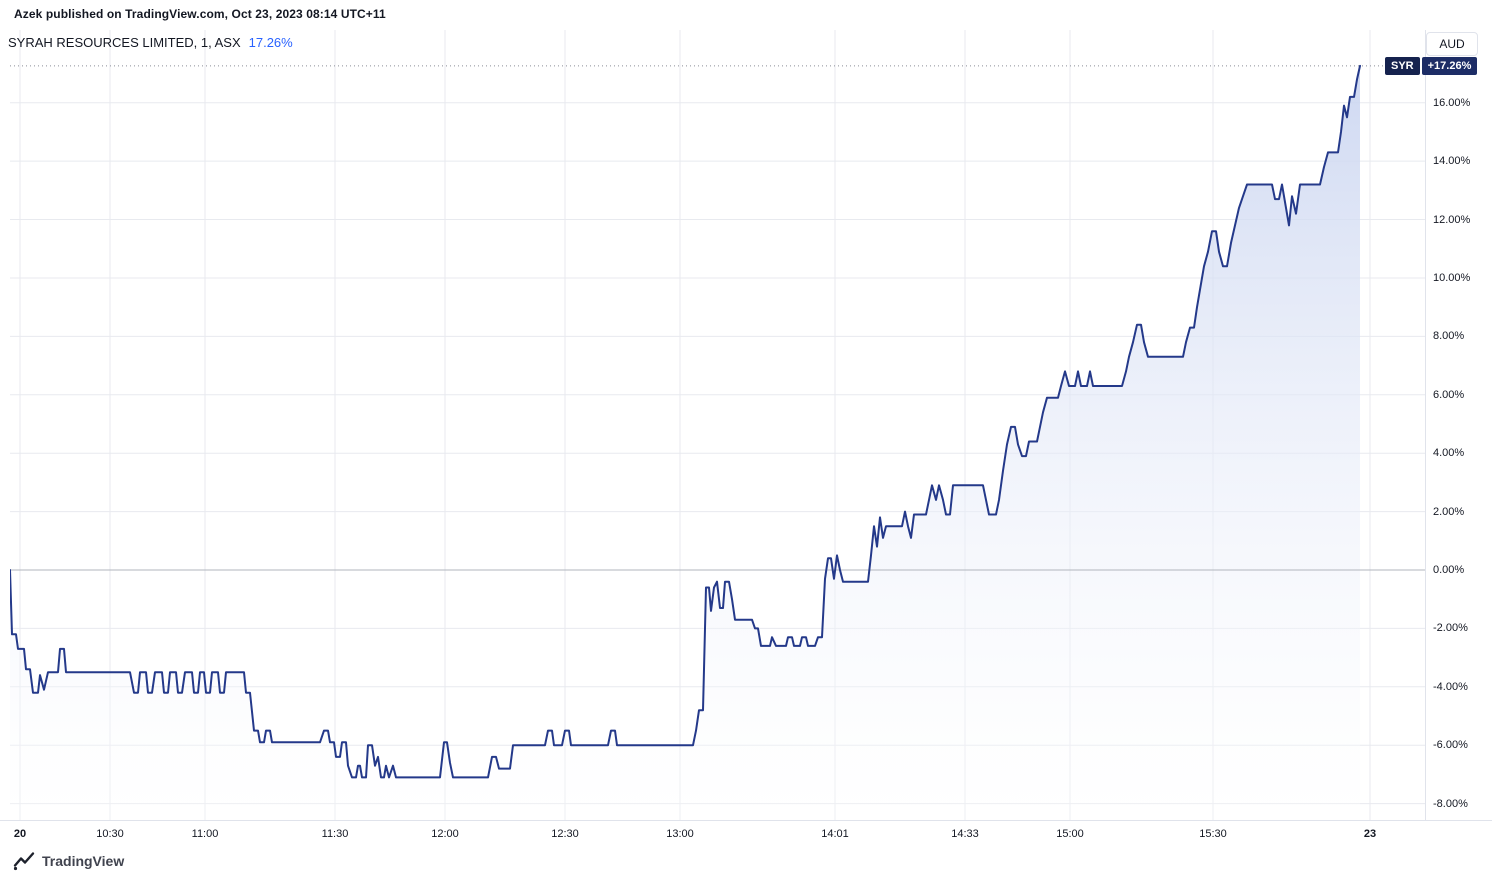 The width and height of the screenshot is (1492, 879). I want to click on last-price-label: SYR +17.26%, so click(1431, 66).